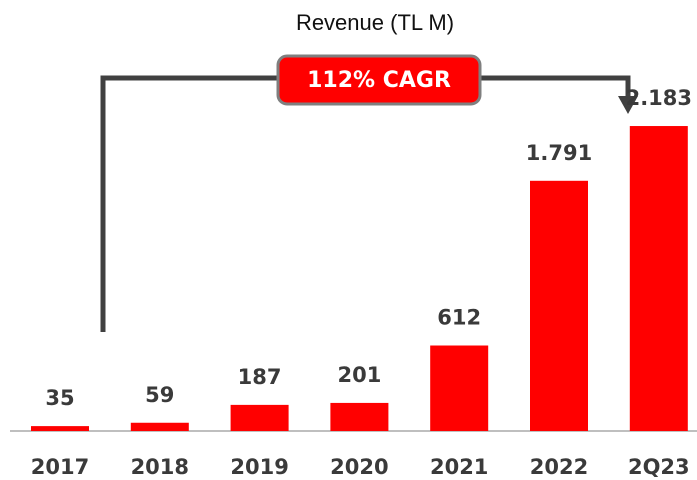 The width and height of the screenshot is (697, 480). I want to click on x-tick-label: 2019, so click(259, 467).